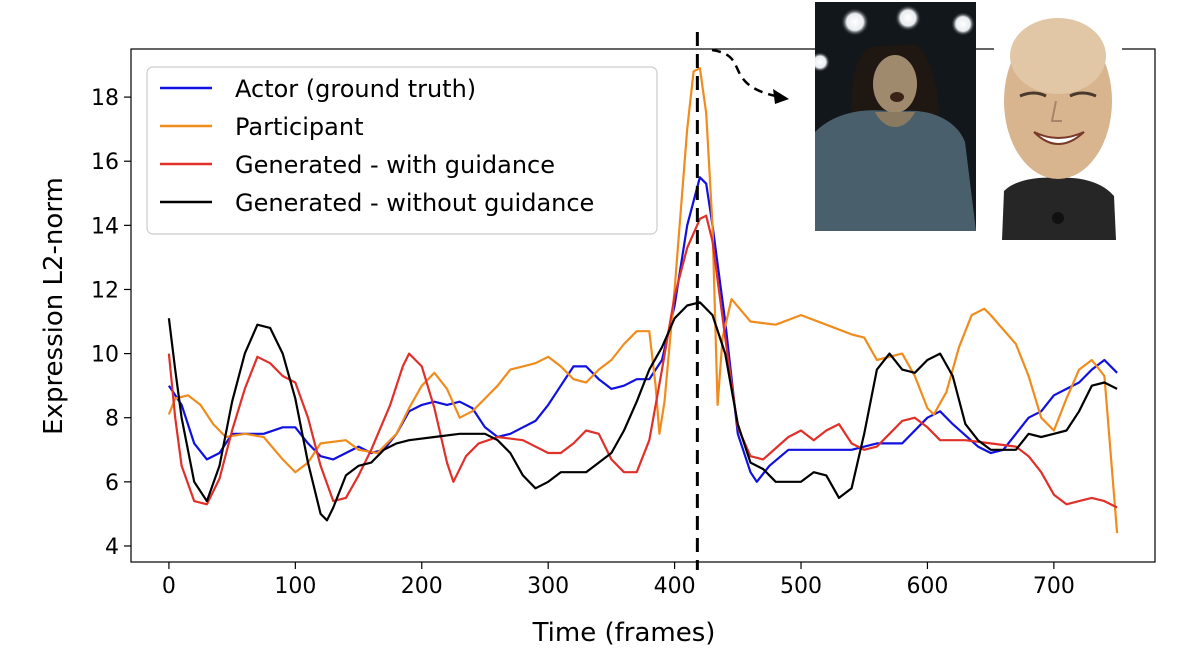 The image size is (1194, 654). I want to click on legend-box, so click(402, 150).